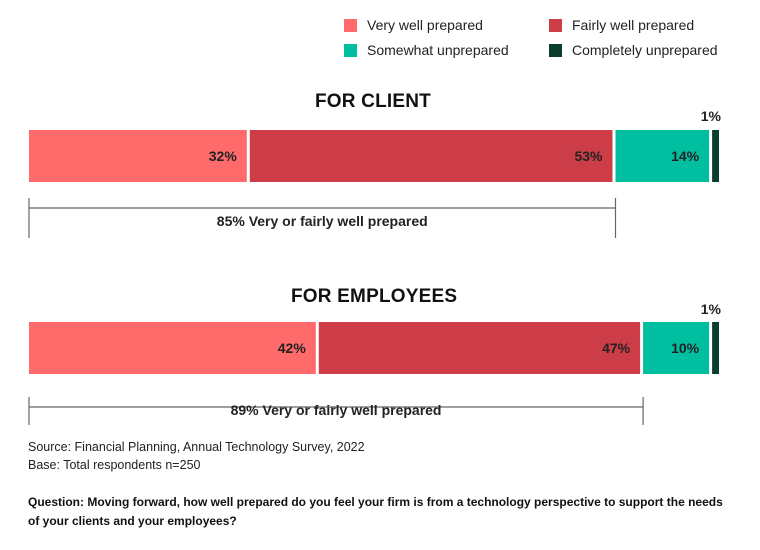 This screenshot has width=760, height=550. Describe the element at coordinates (685, 348) in the screenshot. I see `data-label: 10%` at that location.